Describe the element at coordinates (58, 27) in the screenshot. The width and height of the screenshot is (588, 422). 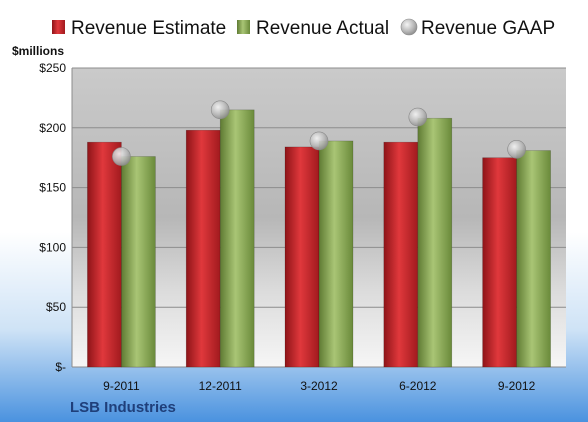
I see `legend-swatch-revenue-estimate` at that location.